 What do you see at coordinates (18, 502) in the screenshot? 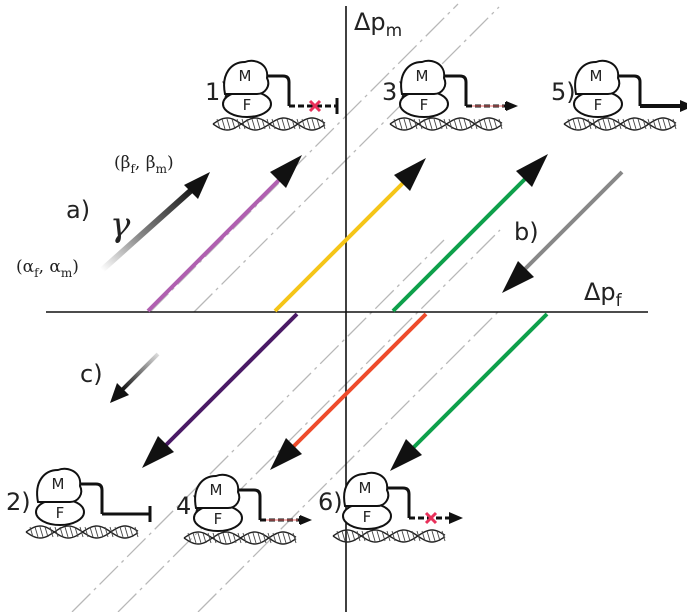
I see `complex-2-label: 2)` at bounding box center [18, 502].